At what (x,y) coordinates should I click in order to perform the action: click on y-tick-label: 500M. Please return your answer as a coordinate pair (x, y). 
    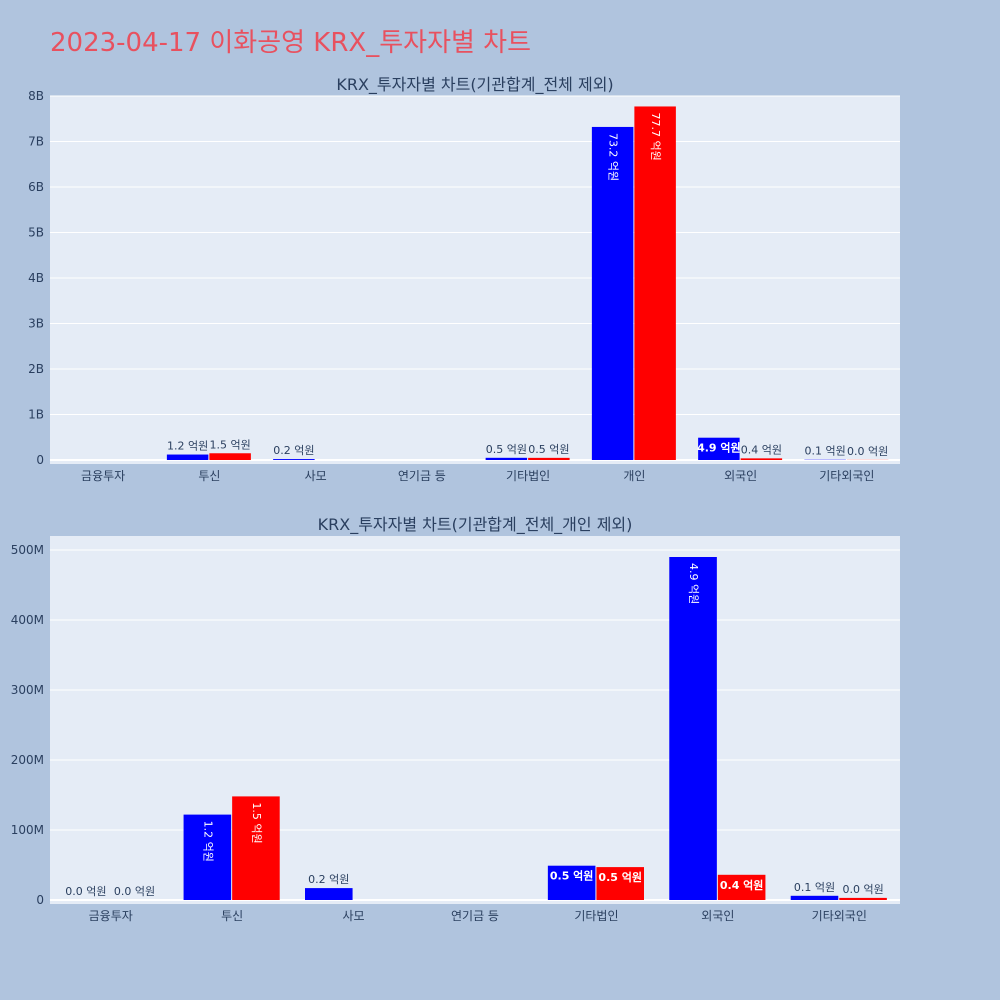
    Looking at the image, I should click on (27, 550).